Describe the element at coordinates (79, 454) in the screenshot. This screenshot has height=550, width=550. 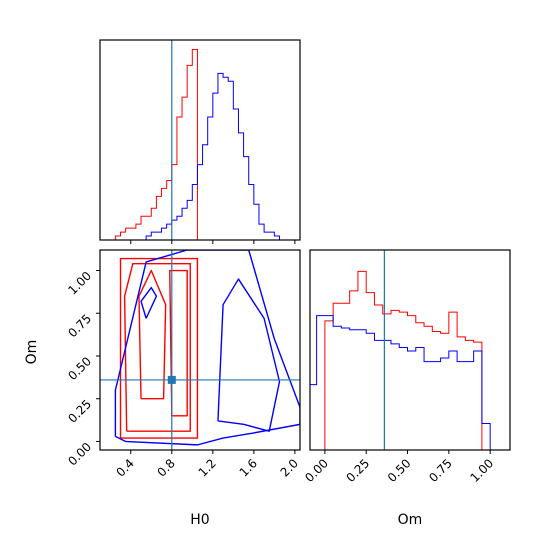
I see `contour-ytick-label-0: 0.00` at that location.